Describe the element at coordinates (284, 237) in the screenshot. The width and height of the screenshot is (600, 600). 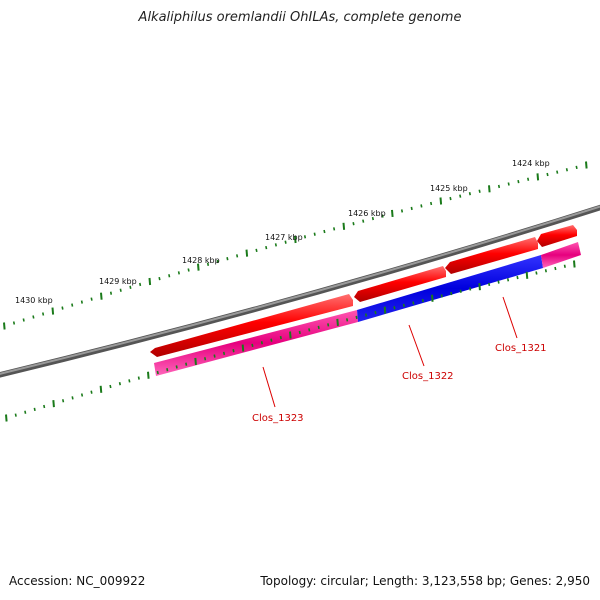
I see `scale-label-1427: 1427 kbp` at that location.